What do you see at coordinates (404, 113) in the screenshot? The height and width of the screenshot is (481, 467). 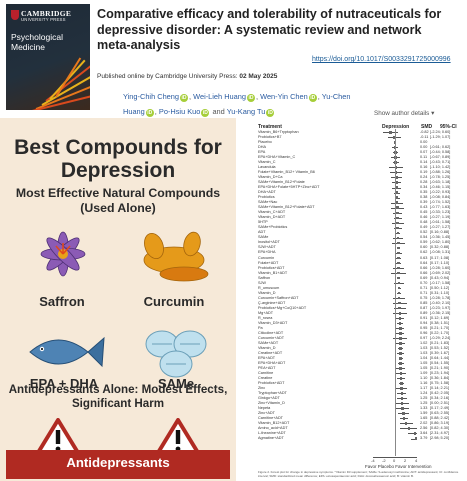 I see `show-author-details-toggle: Show author details ▾` at bounding box center [404, 113].